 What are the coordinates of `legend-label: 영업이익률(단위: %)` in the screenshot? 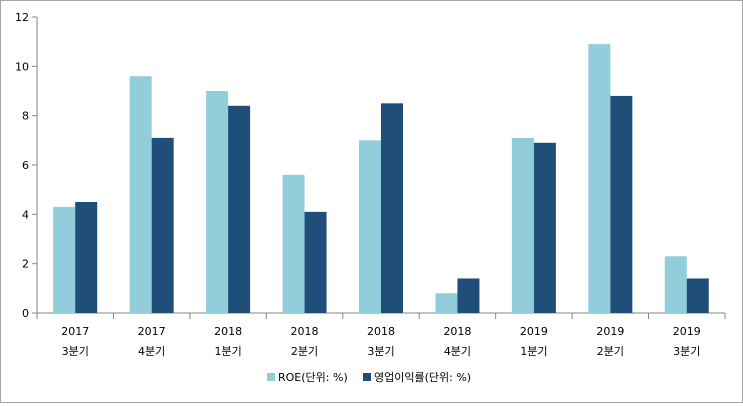 It's located at (422, 377).